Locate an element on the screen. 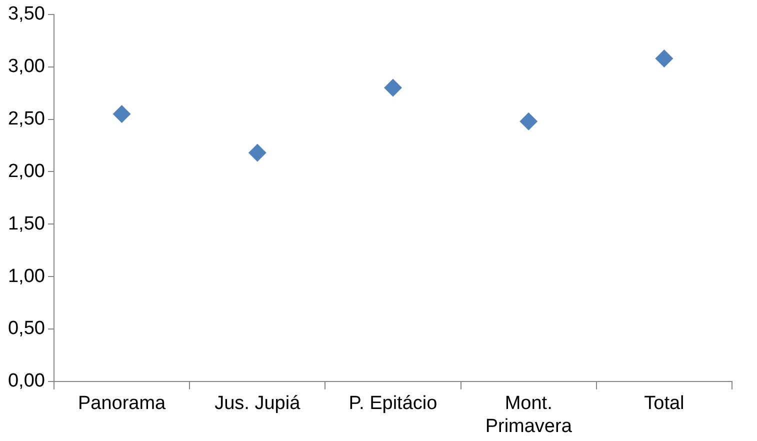 The width and height of the screenshot is (757, 441). y-tick-label: 2,50 is located at coordinates (26, 119).